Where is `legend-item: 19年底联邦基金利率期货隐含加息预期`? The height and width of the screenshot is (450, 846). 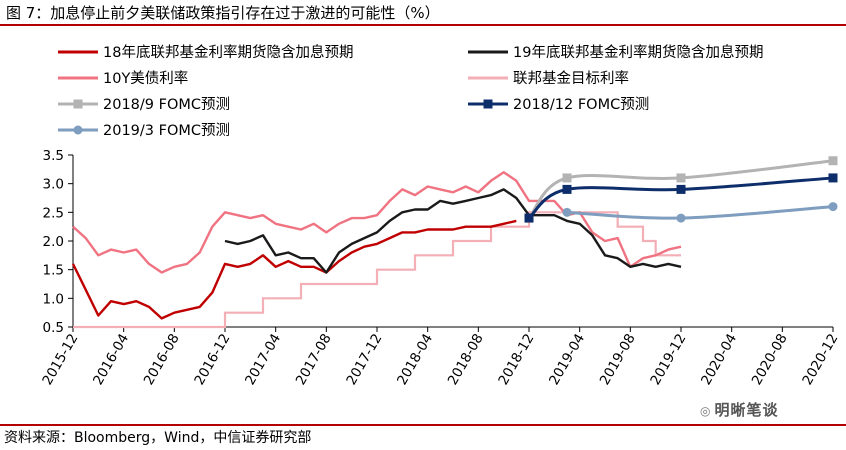
legend-item: 19年底联邦基金利率期货隐含加息预期 is located at coordinates (615, 52).